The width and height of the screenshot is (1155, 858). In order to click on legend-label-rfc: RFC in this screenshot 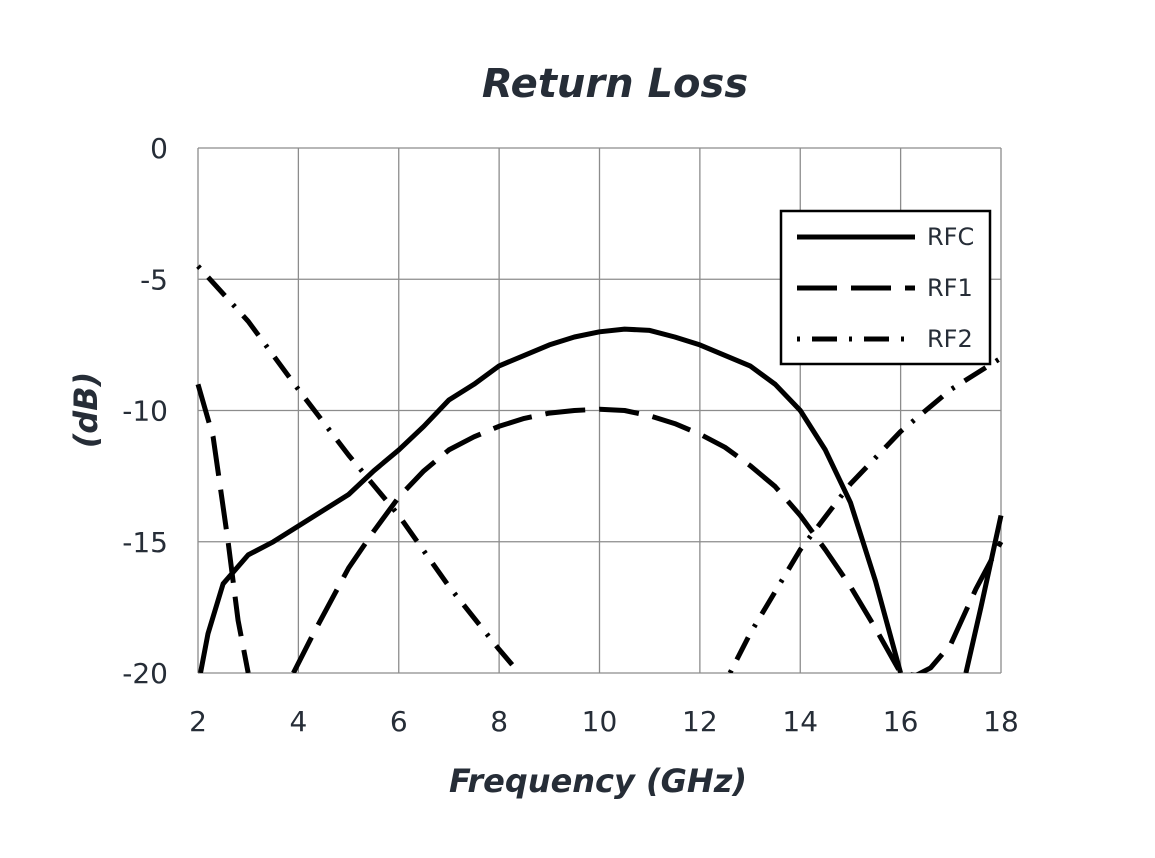, I will do `click(950, 237)`.